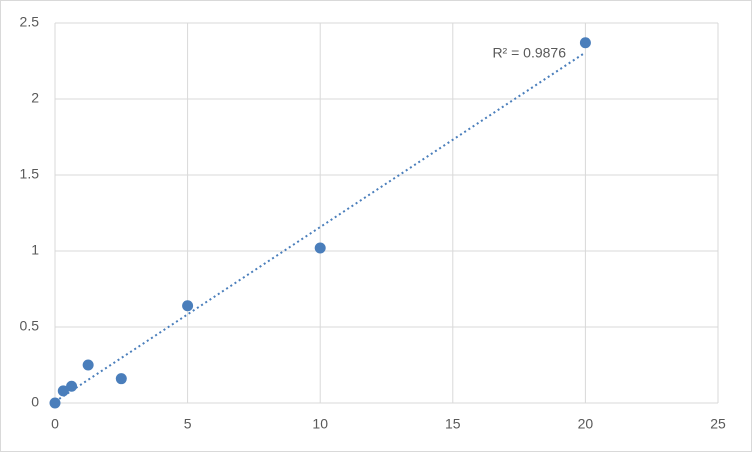 This screenshot has height=452, width=752. What do you see at coordinates (529, 53) in the screenshot?
I see `annotation: R² = 0.9876` at bounding box center [529, 53].